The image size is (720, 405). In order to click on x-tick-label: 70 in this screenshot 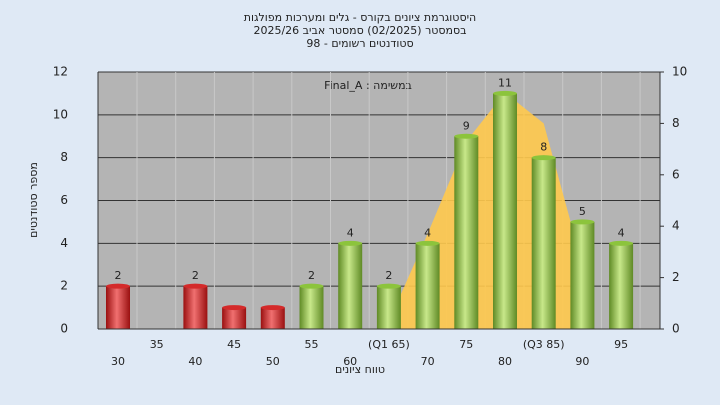, I will do `click(428, 361)`.